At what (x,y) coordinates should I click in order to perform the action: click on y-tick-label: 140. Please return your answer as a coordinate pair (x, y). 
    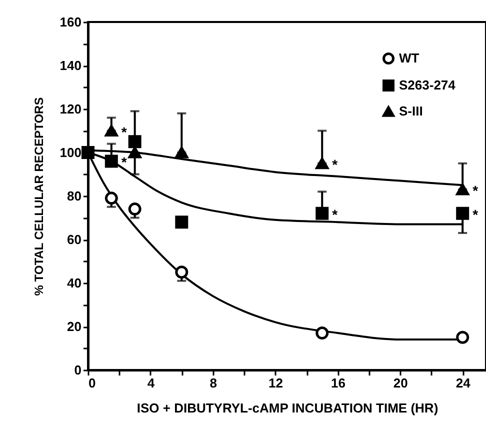
    Looking at the image, I should click on (71, 65).